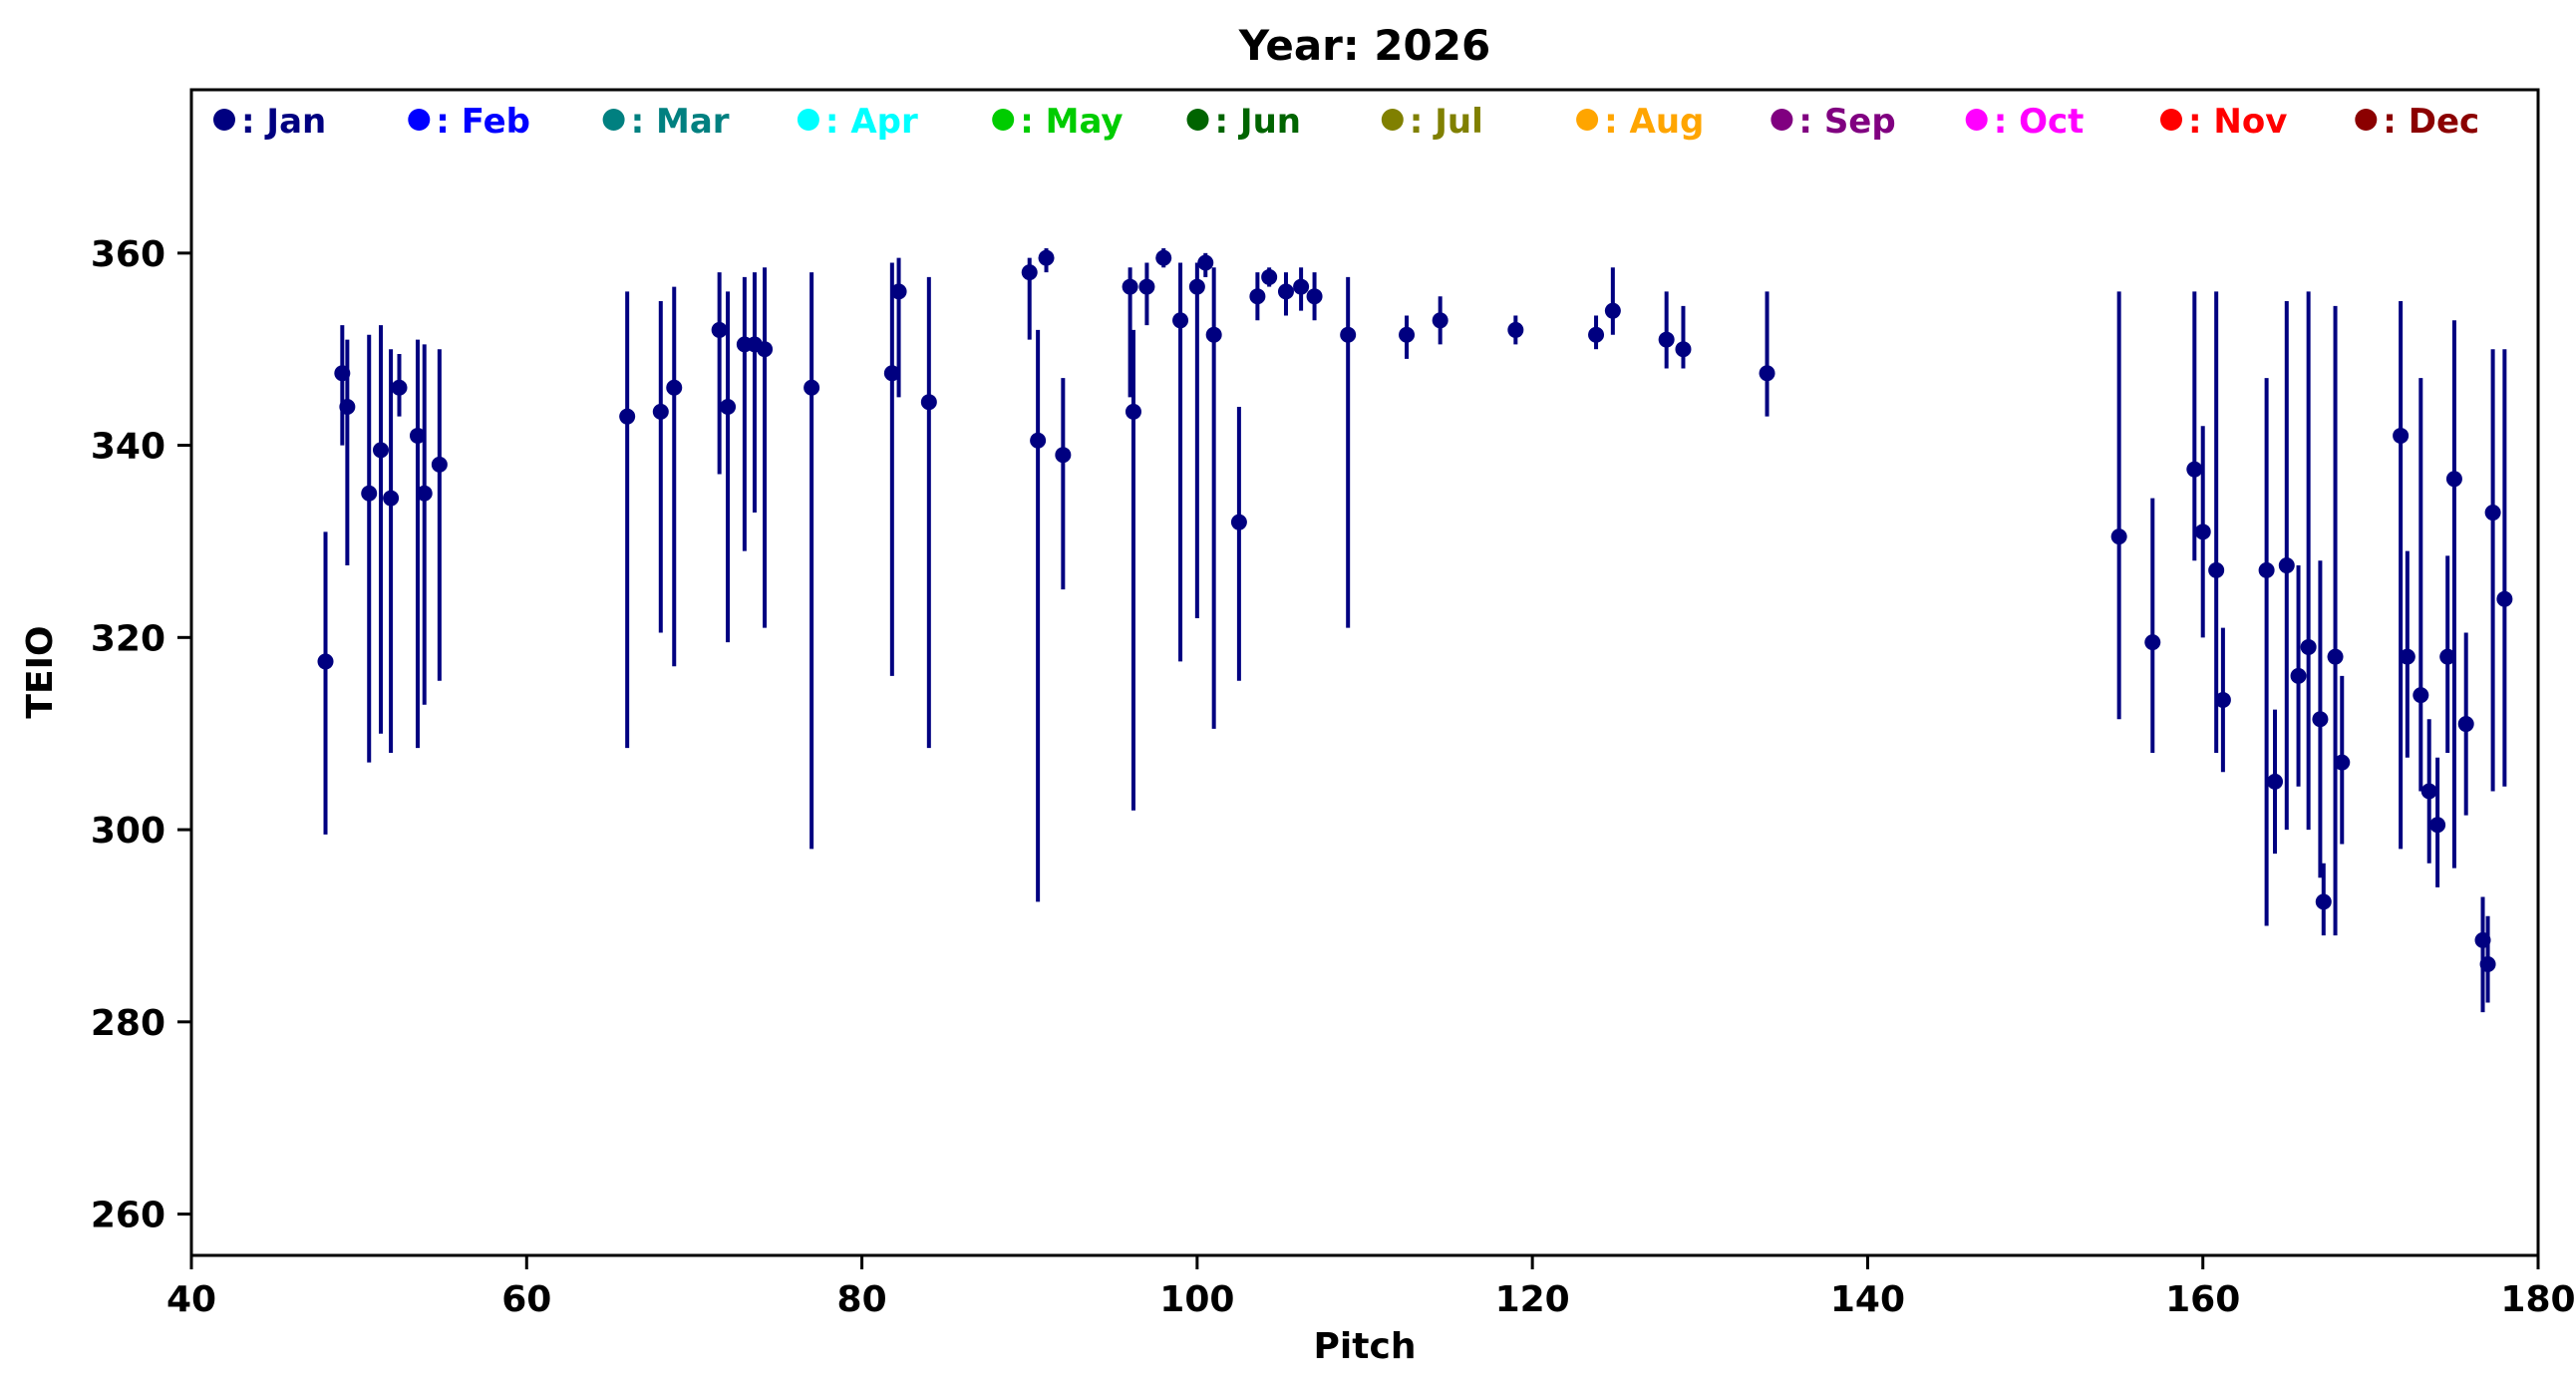 The width and height of the screenshot is (2576, 1392). Describe the element at coordinates (2039, 122) in the screenshot. I see `legend-label-oct: : Oct` at that location.